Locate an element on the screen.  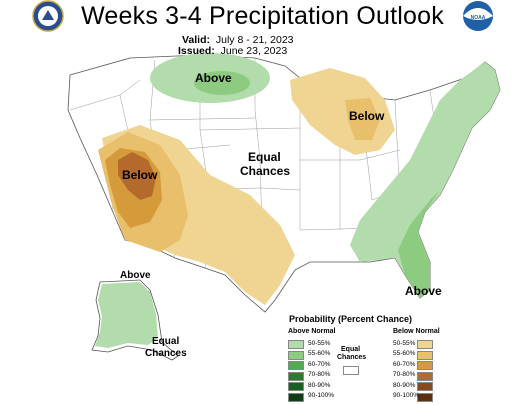
noaa-logo-icon: NOAA is located at coordinates (478, 16).